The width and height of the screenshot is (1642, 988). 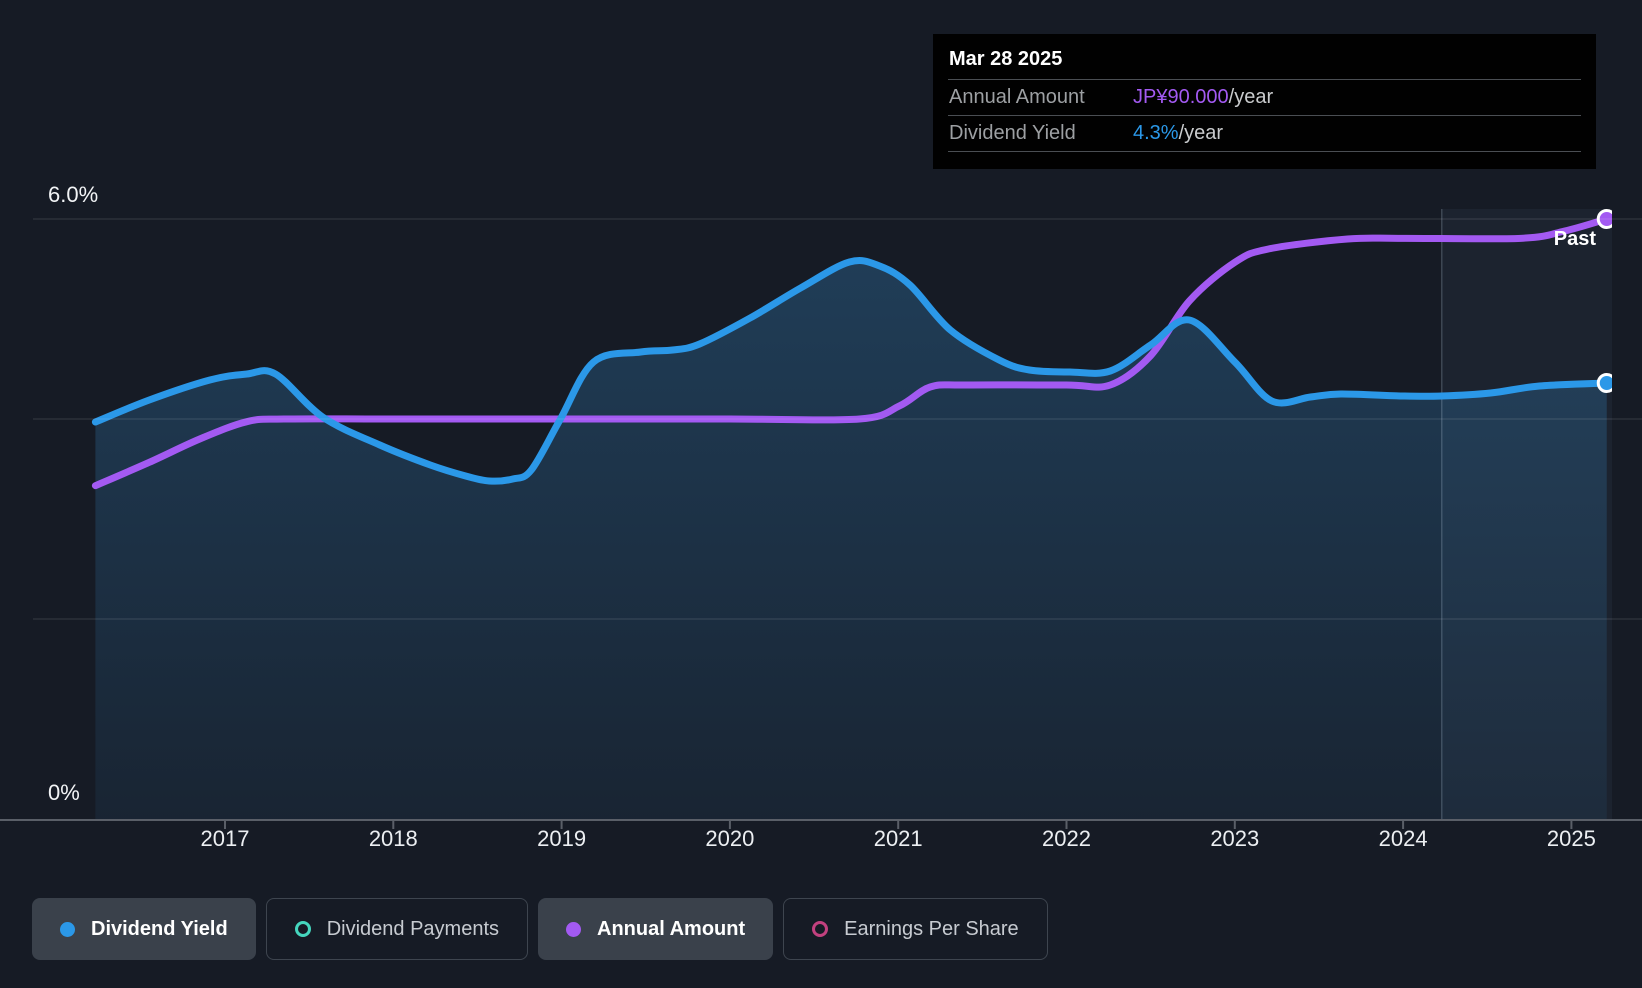 I want to click on x-axis-label-2019: 2019, so click(x=562, y=838).